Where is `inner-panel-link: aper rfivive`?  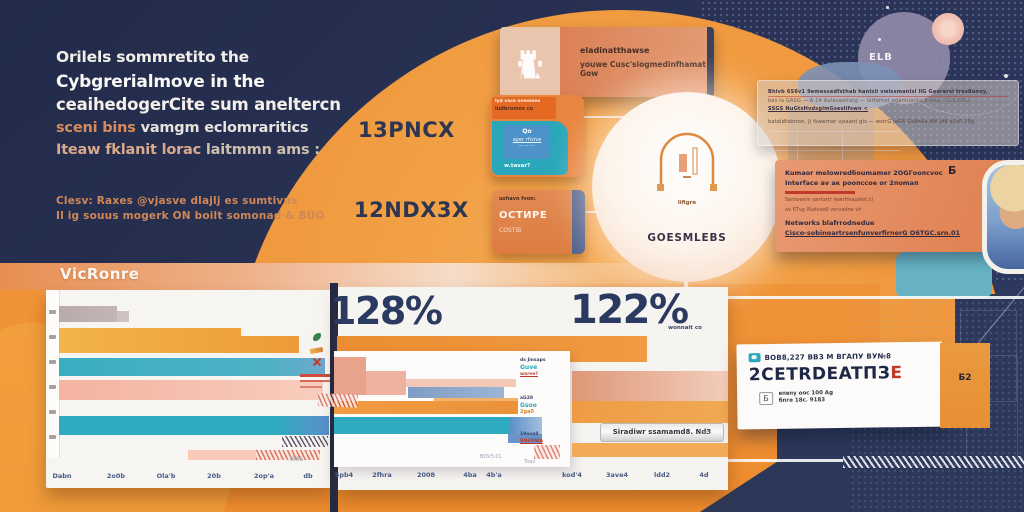 inner-panel-link: aper rfivive is located at coordinates (527, 140).